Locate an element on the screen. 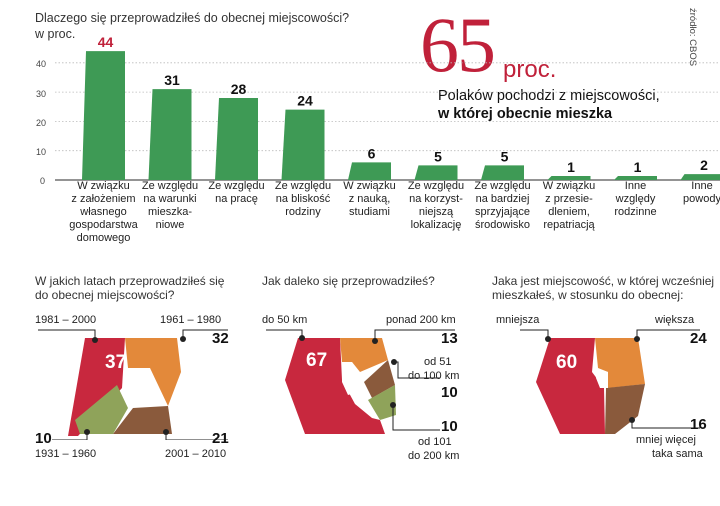 The height and width of the screenshot is (506, 720). bar-category-line: na korzyst- is located at coordinates (436, 199).